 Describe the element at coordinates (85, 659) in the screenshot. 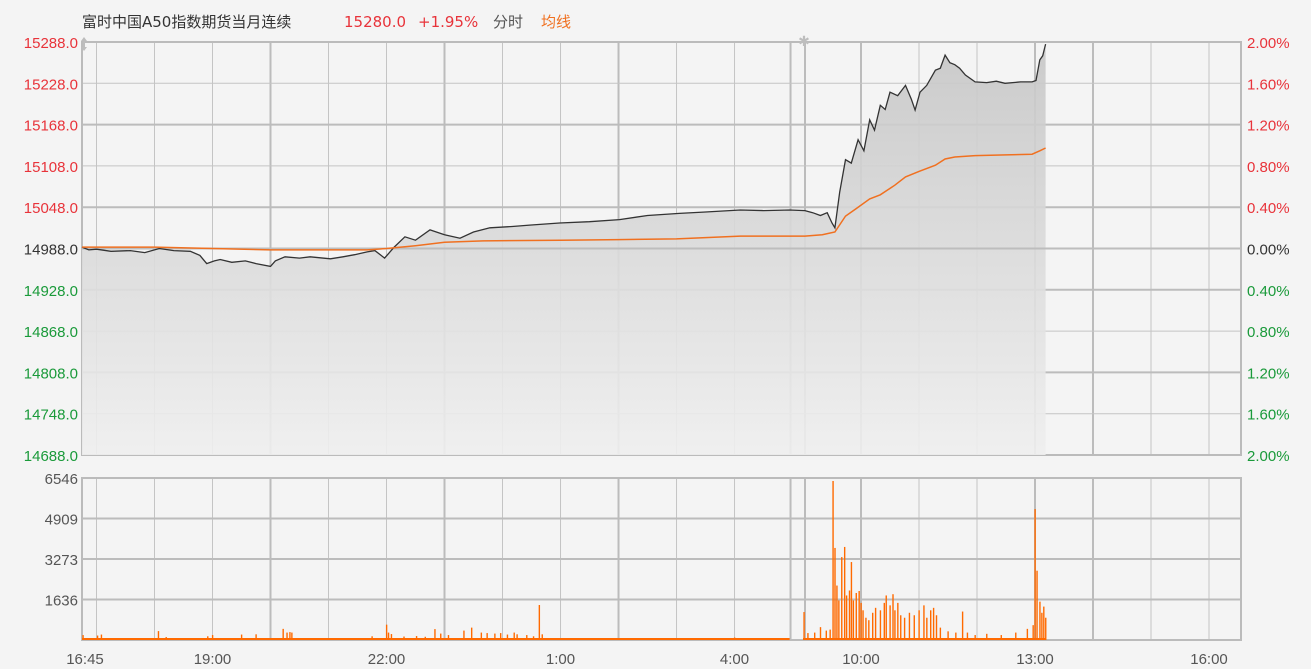

I see `time-tick-label: 16:45` at that location.